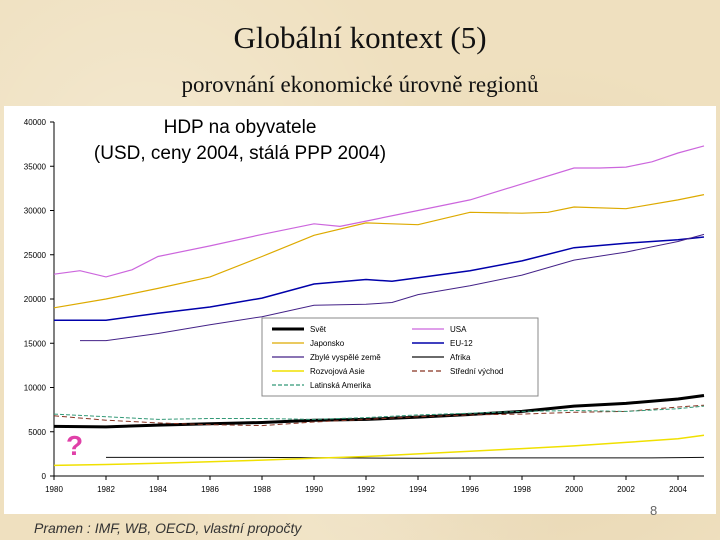 This screenshot has height=540, width=720. I want to click on chart-title: HDP na obyvatele, so click(240, 127).